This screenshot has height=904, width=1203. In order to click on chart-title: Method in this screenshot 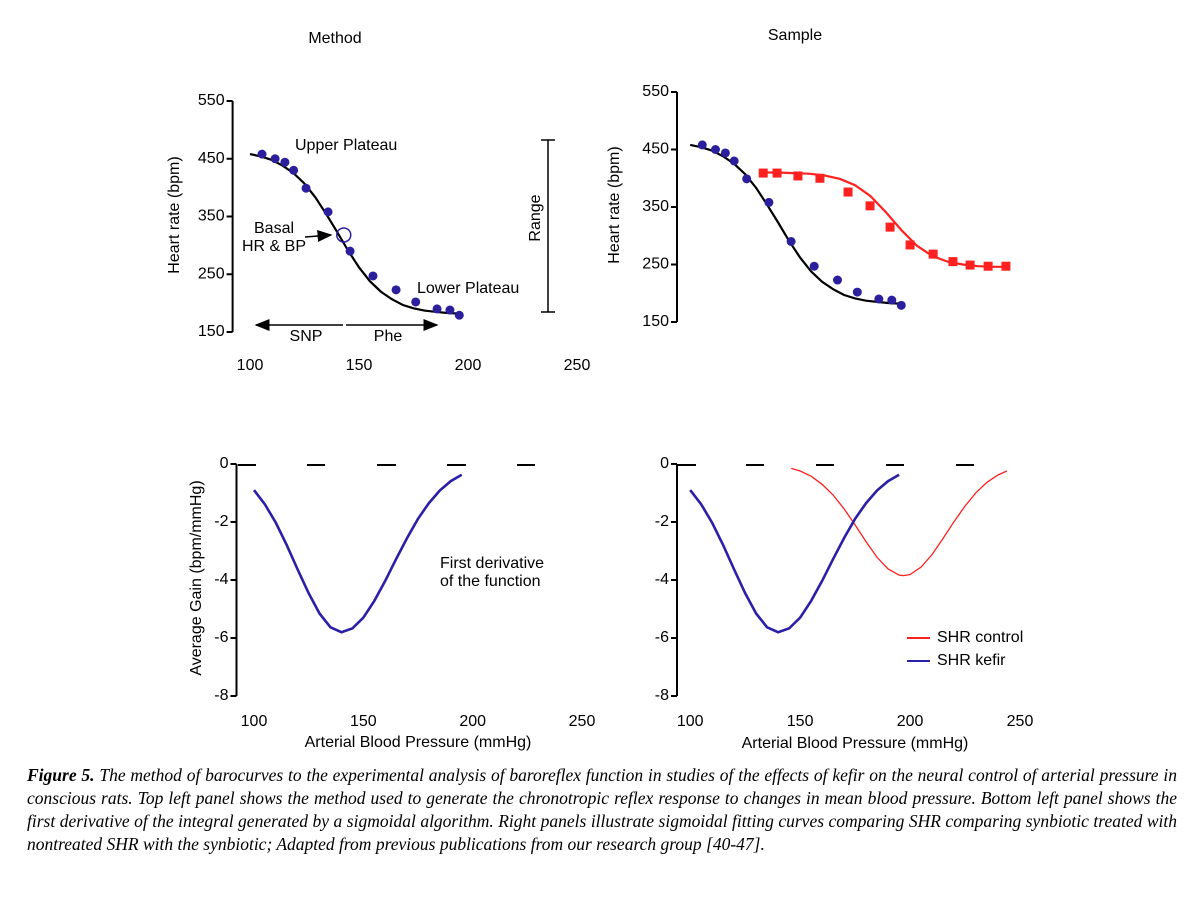, I will do `click(334, 38)`.